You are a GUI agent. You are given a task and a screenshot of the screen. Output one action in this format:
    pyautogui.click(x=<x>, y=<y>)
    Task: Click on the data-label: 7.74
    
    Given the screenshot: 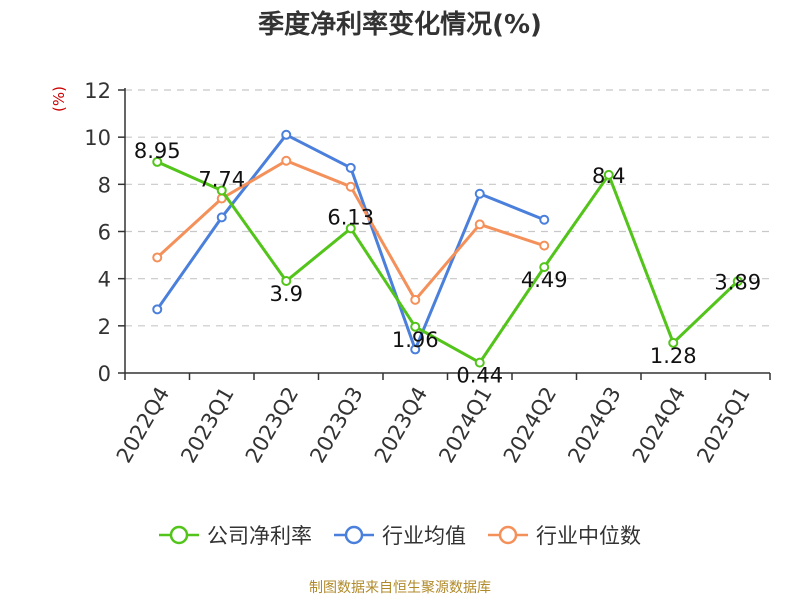 What is the action you would take?
    pyautogui.click(x=221, y=179)
    